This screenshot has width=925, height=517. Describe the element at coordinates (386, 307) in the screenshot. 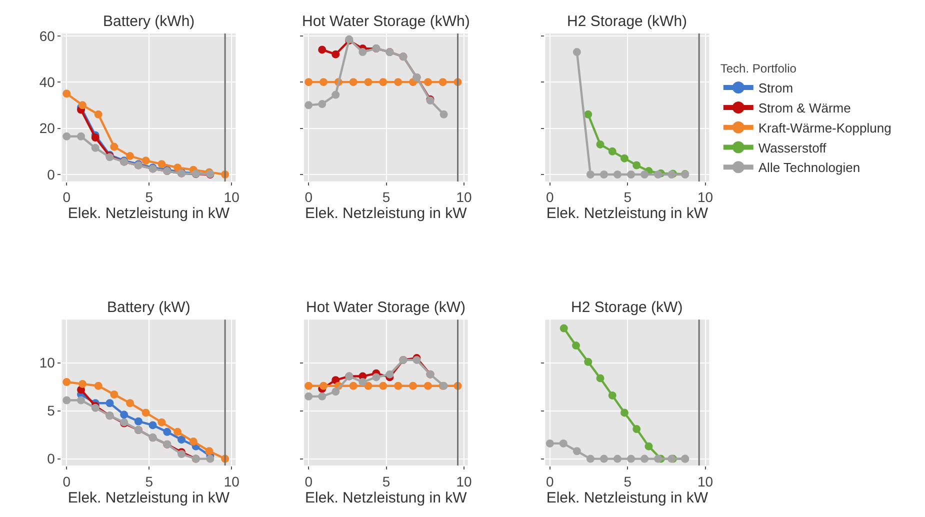

I see `chart-title: Hot Water Storage (kW)` at that location.